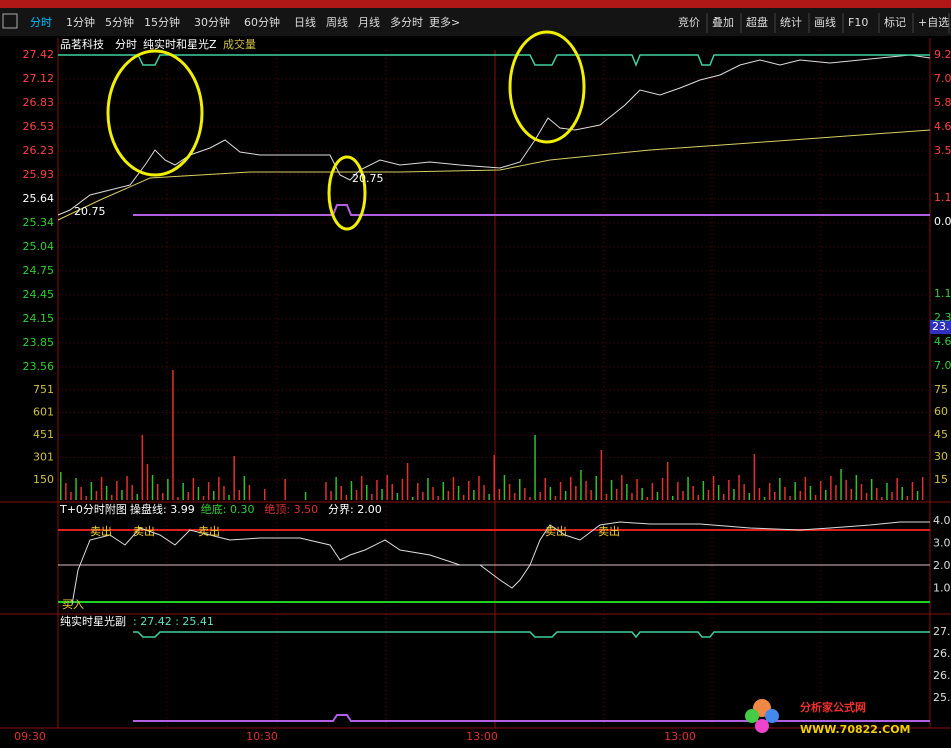 The width and height of the screenshot is (951, 748). What do you see at coordinates (10, 21) in the screenshot?
I see `toolbar-icon` at bounding box center [10, 21].